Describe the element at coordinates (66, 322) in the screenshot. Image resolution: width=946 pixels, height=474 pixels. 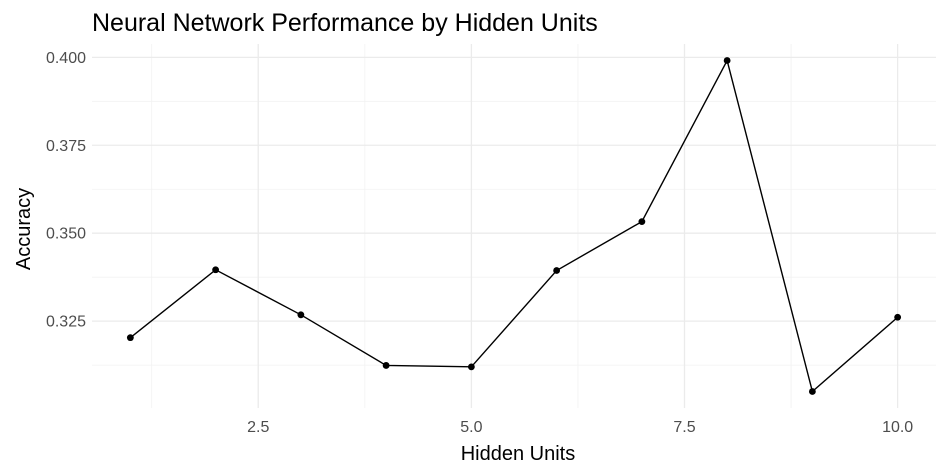
I see `y-tick-label: 0.325` at that location.